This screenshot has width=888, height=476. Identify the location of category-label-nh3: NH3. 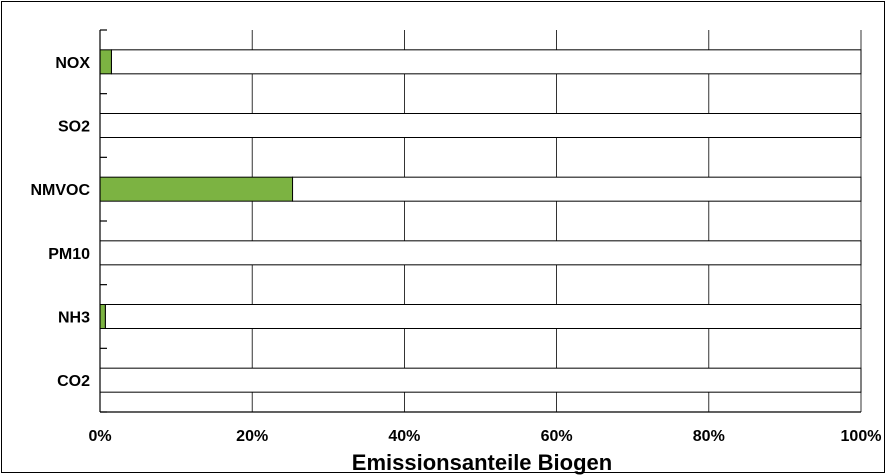
(74, 318).